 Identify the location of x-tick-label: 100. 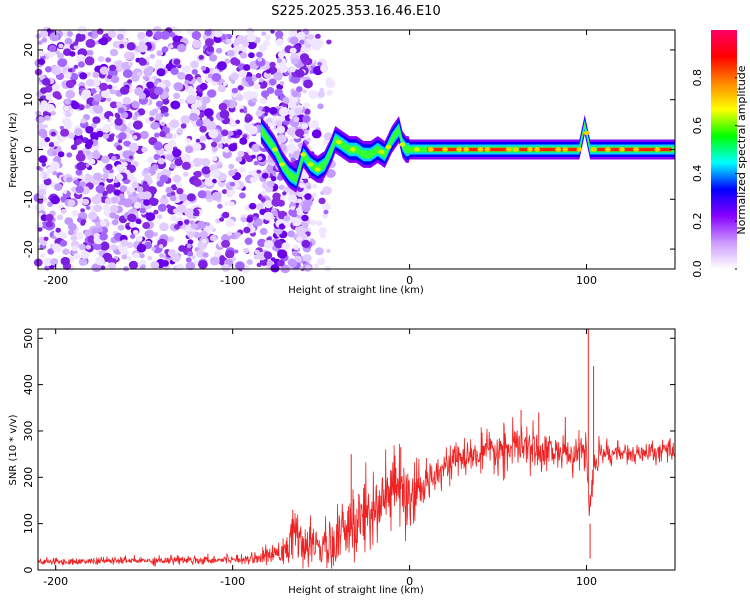
(586, 280).